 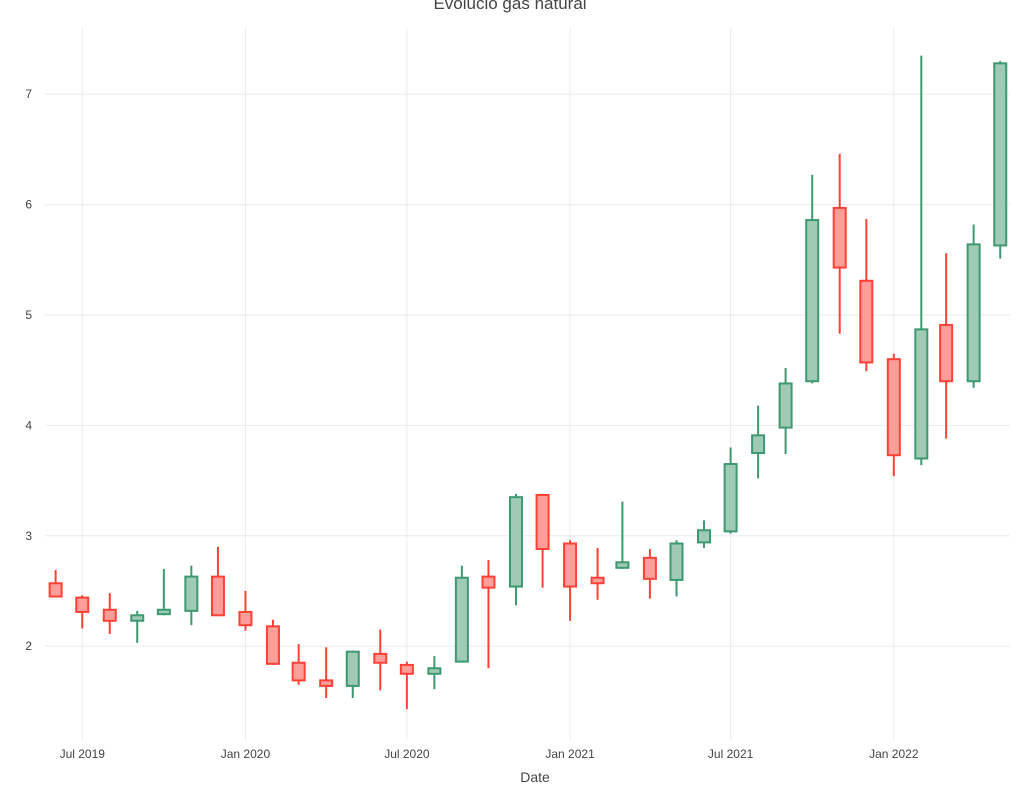 What do you see at coordinates (28, 315) in the screenshot?
I see `y-tick-label: 5` at bounding box center [28, 315].